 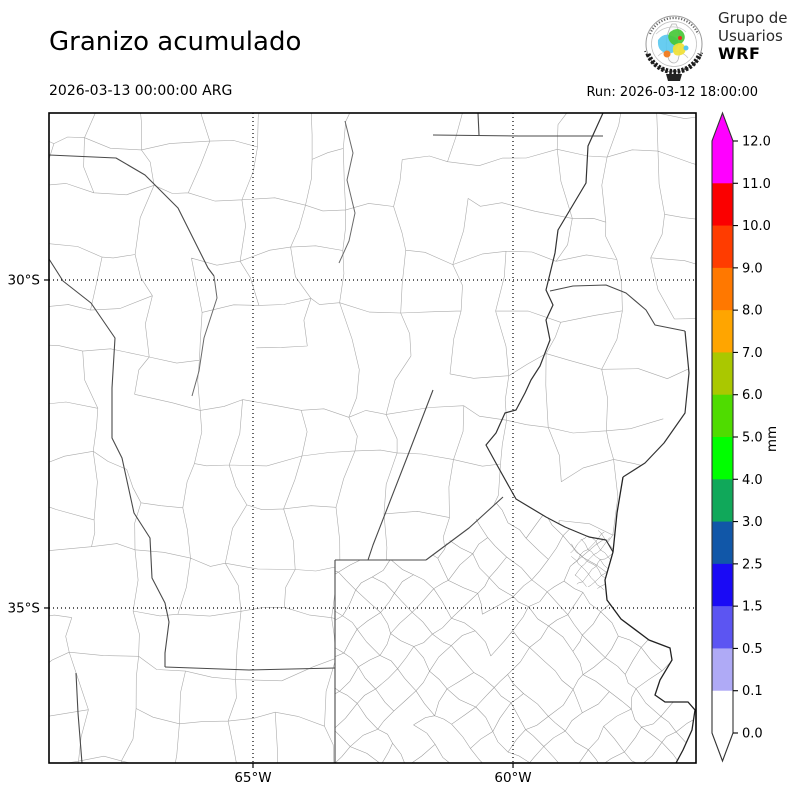 I want to click on logo-inner-ring, so click(x=674, y=44).